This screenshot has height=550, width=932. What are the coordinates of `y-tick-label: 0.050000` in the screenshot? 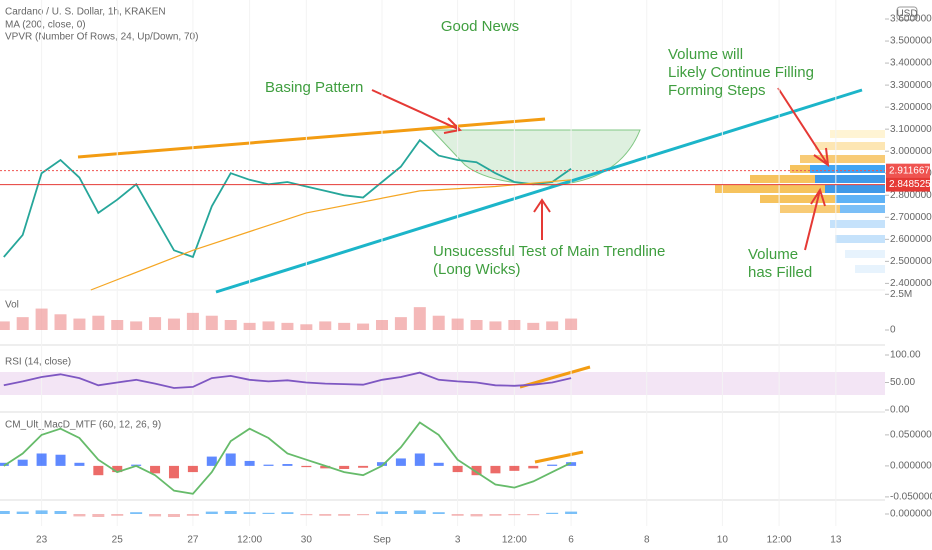 It's located at (911, 435).